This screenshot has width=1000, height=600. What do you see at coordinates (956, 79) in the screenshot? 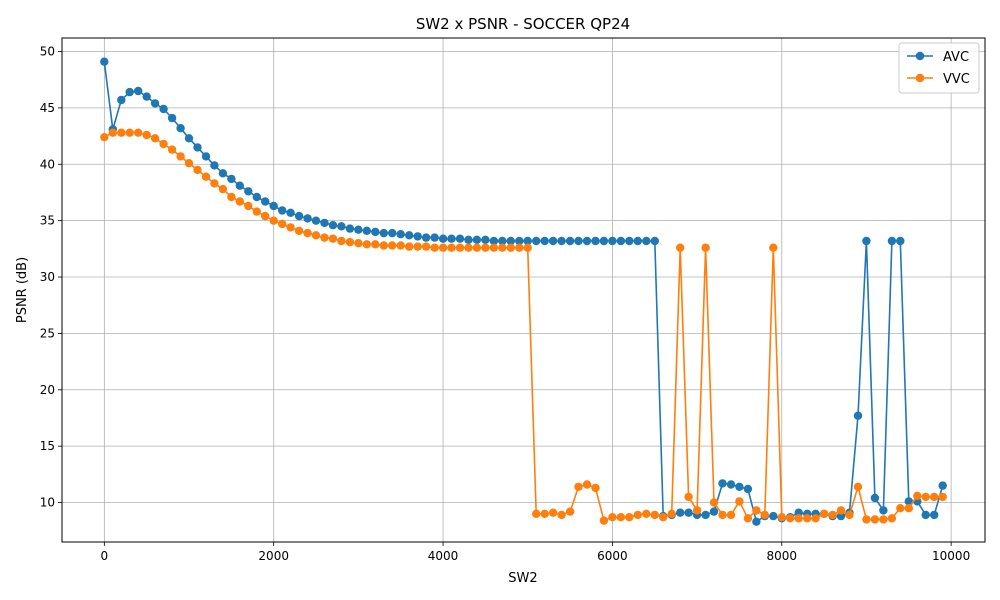
I see `legend-vvc-label: VVC` at bounding box center [956, 79].